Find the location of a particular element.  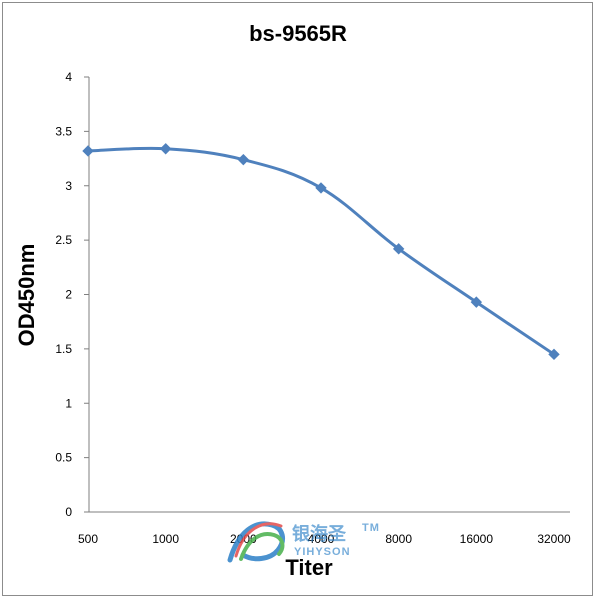

logo-swirl-red is located at coordinates (258, 540).